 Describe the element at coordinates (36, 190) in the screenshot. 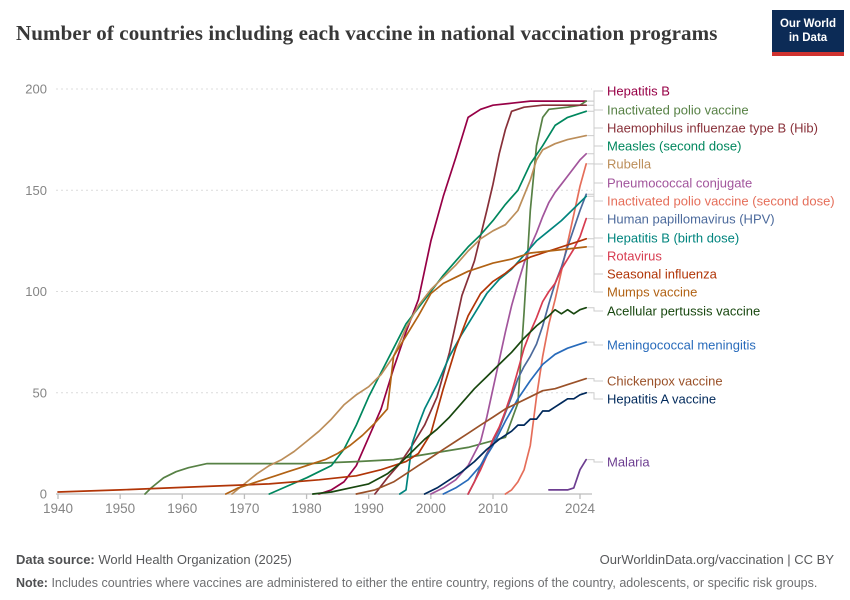

I see `y-tick-label-150: 150` at that location.